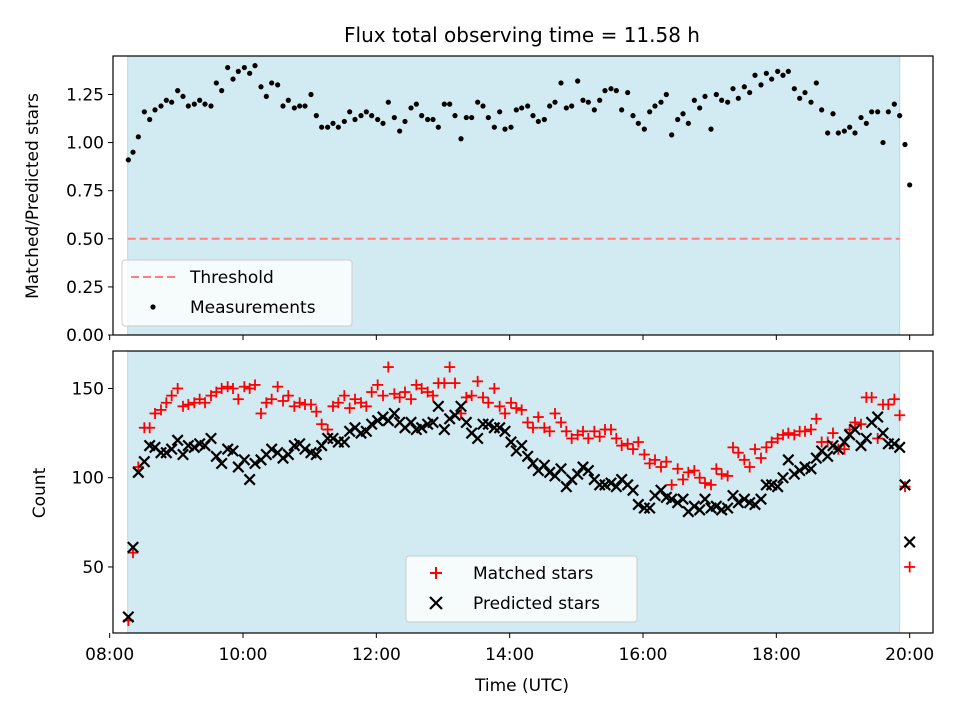 The width and height of the screenshot is (960, 720). Describe the element at coordinates (231, 278) in the screenshot. I see `threshold-legend-label: Threshold` at that location.